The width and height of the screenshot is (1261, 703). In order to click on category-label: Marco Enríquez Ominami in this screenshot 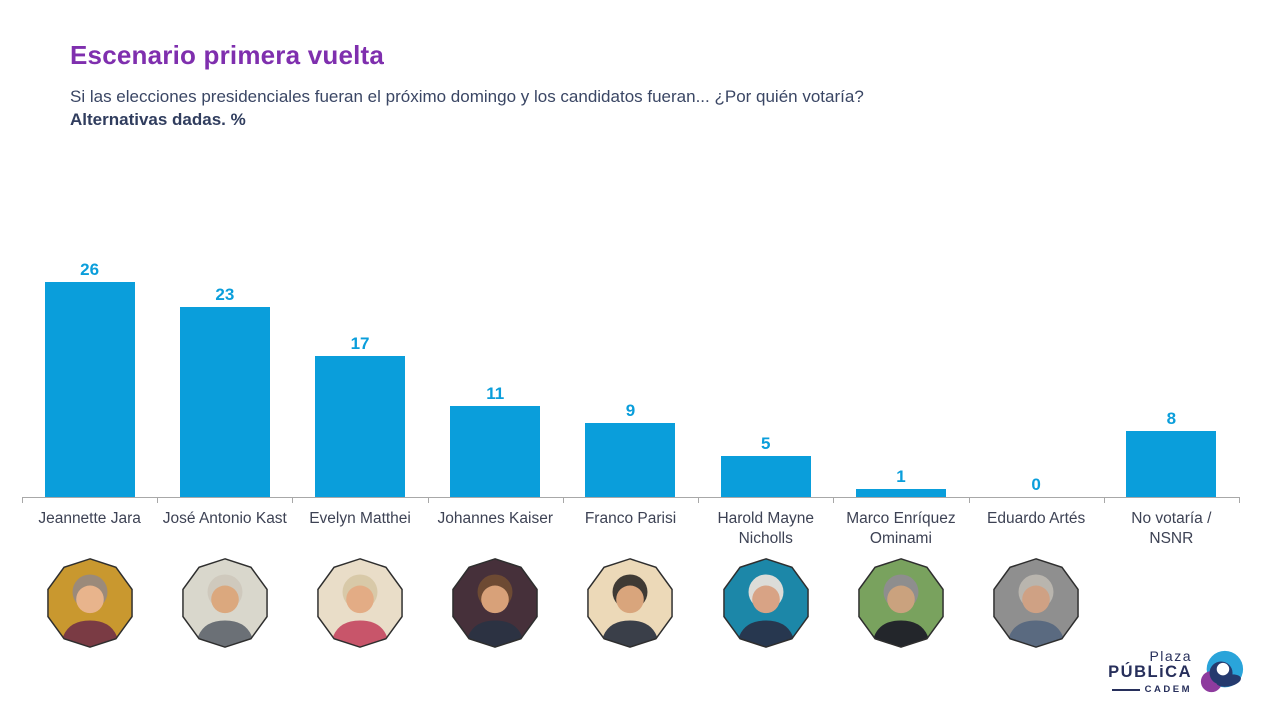, I will do `click(901, 529)`.